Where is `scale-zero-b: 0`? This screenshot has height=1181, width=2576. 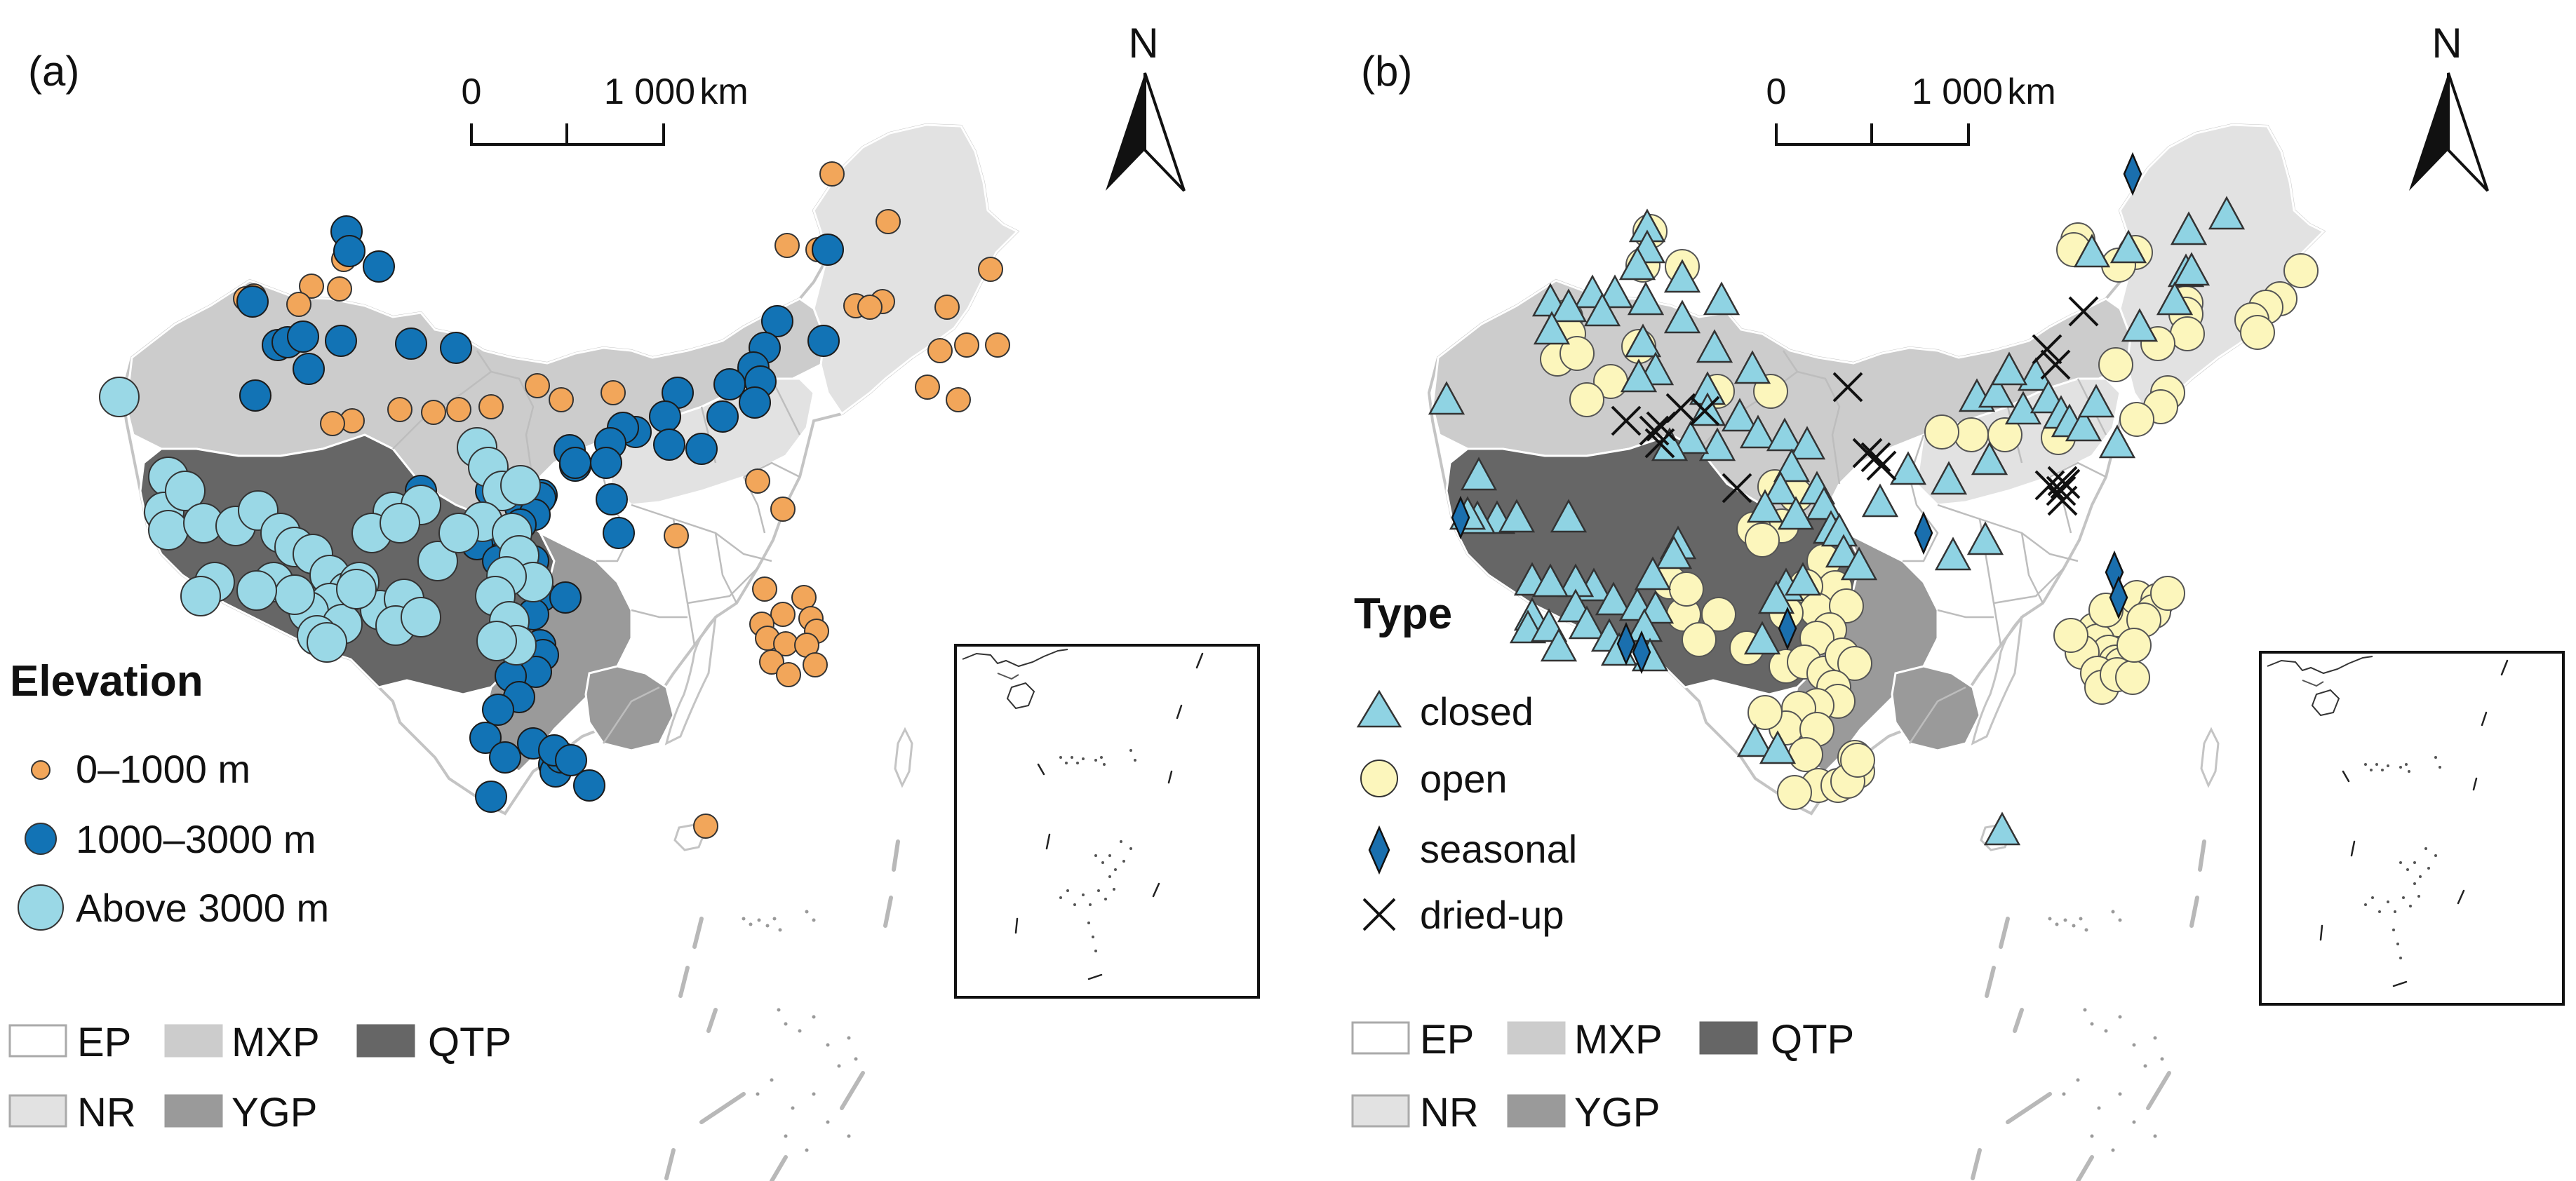
scale-zero-b: 0 is located at coordinates (1776, 92).